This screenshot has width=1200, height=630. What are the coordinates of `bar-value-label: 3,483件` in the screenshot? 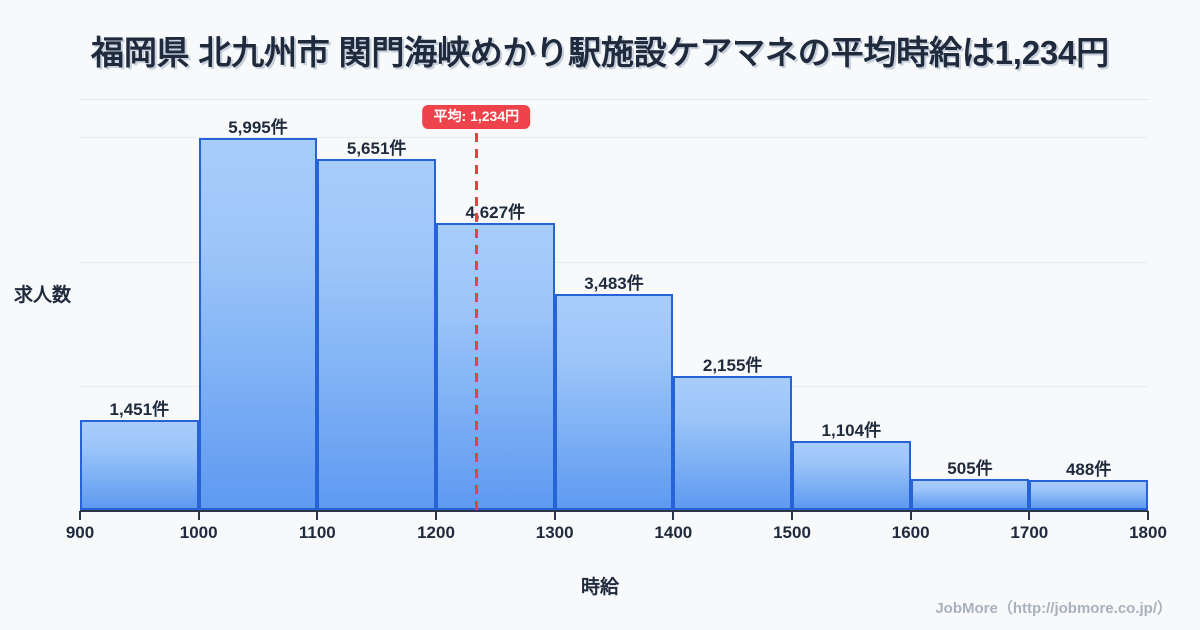 It's located at (614, 283).